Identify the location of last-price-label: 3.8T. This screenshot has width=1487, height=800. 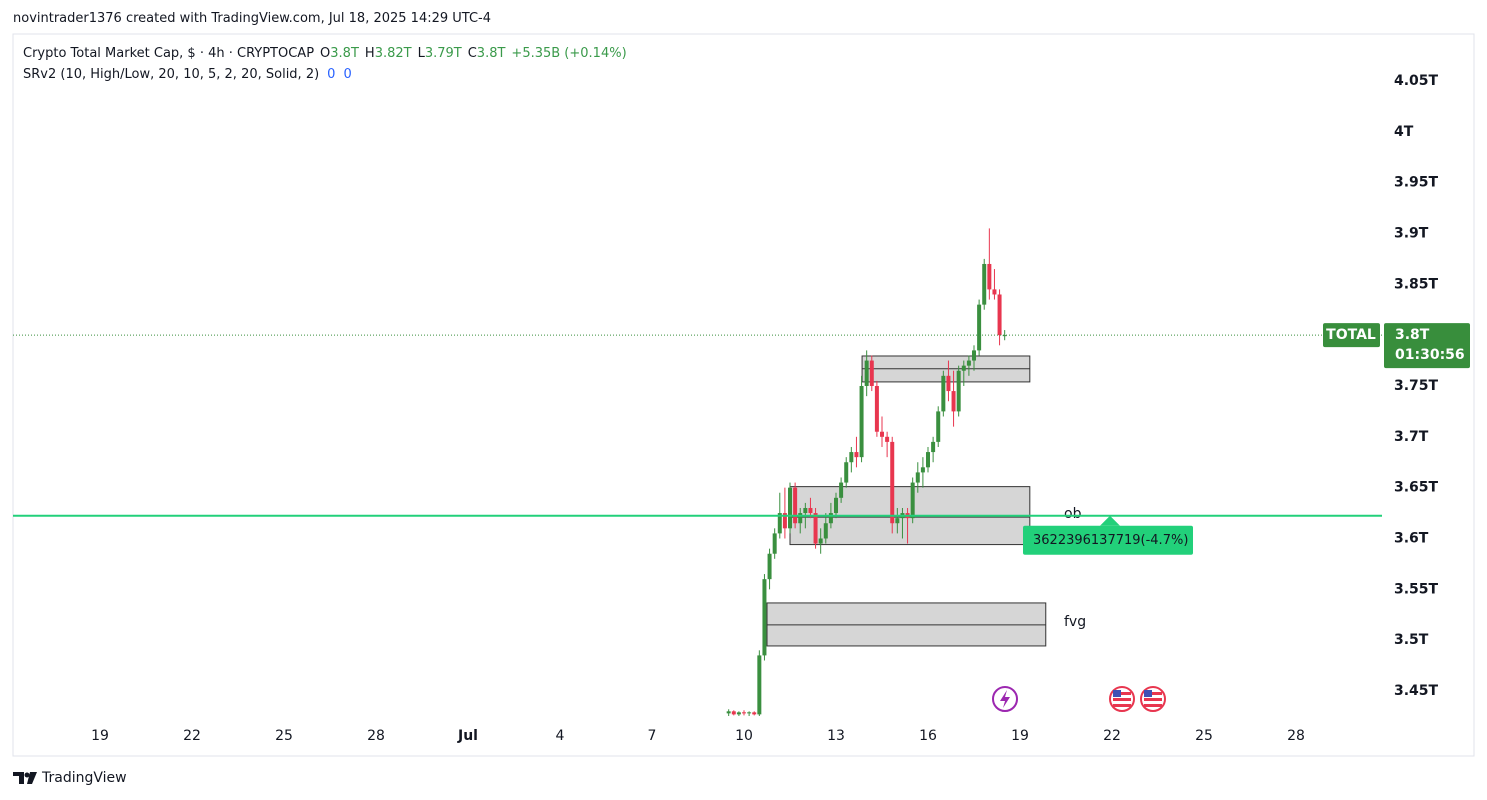
(1412, 335).